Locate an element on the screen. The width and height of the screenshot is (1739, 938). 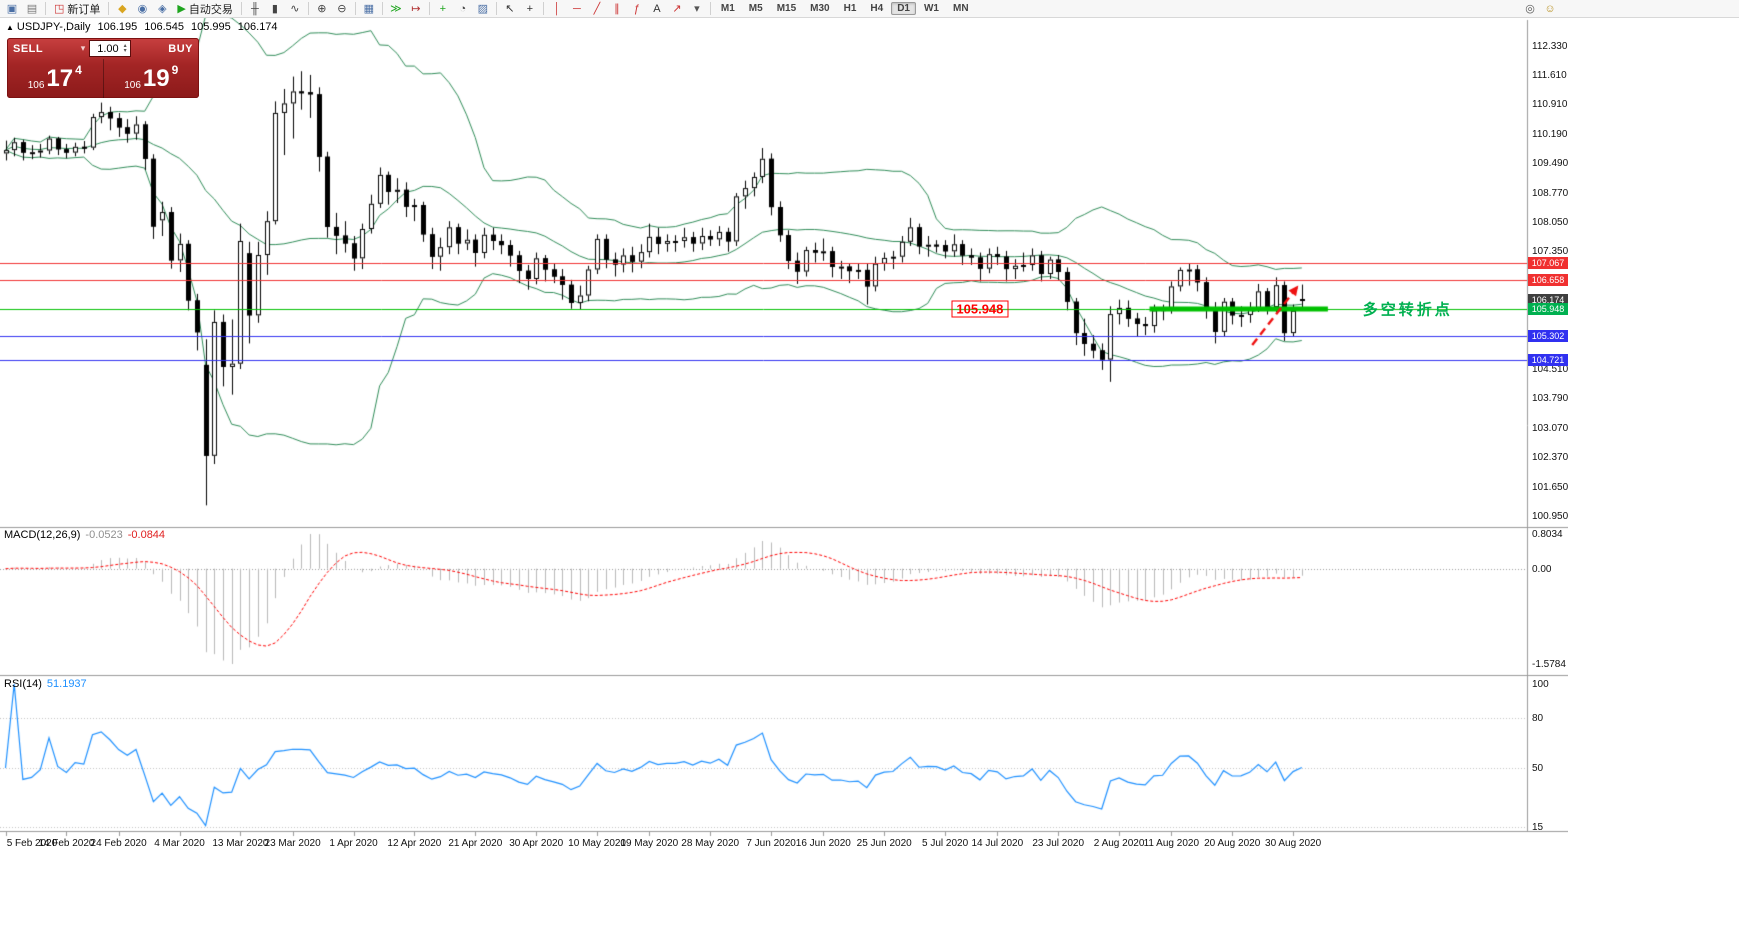
date-axis-label: 23 Mar 2020 is located at coordinates (292, 843).